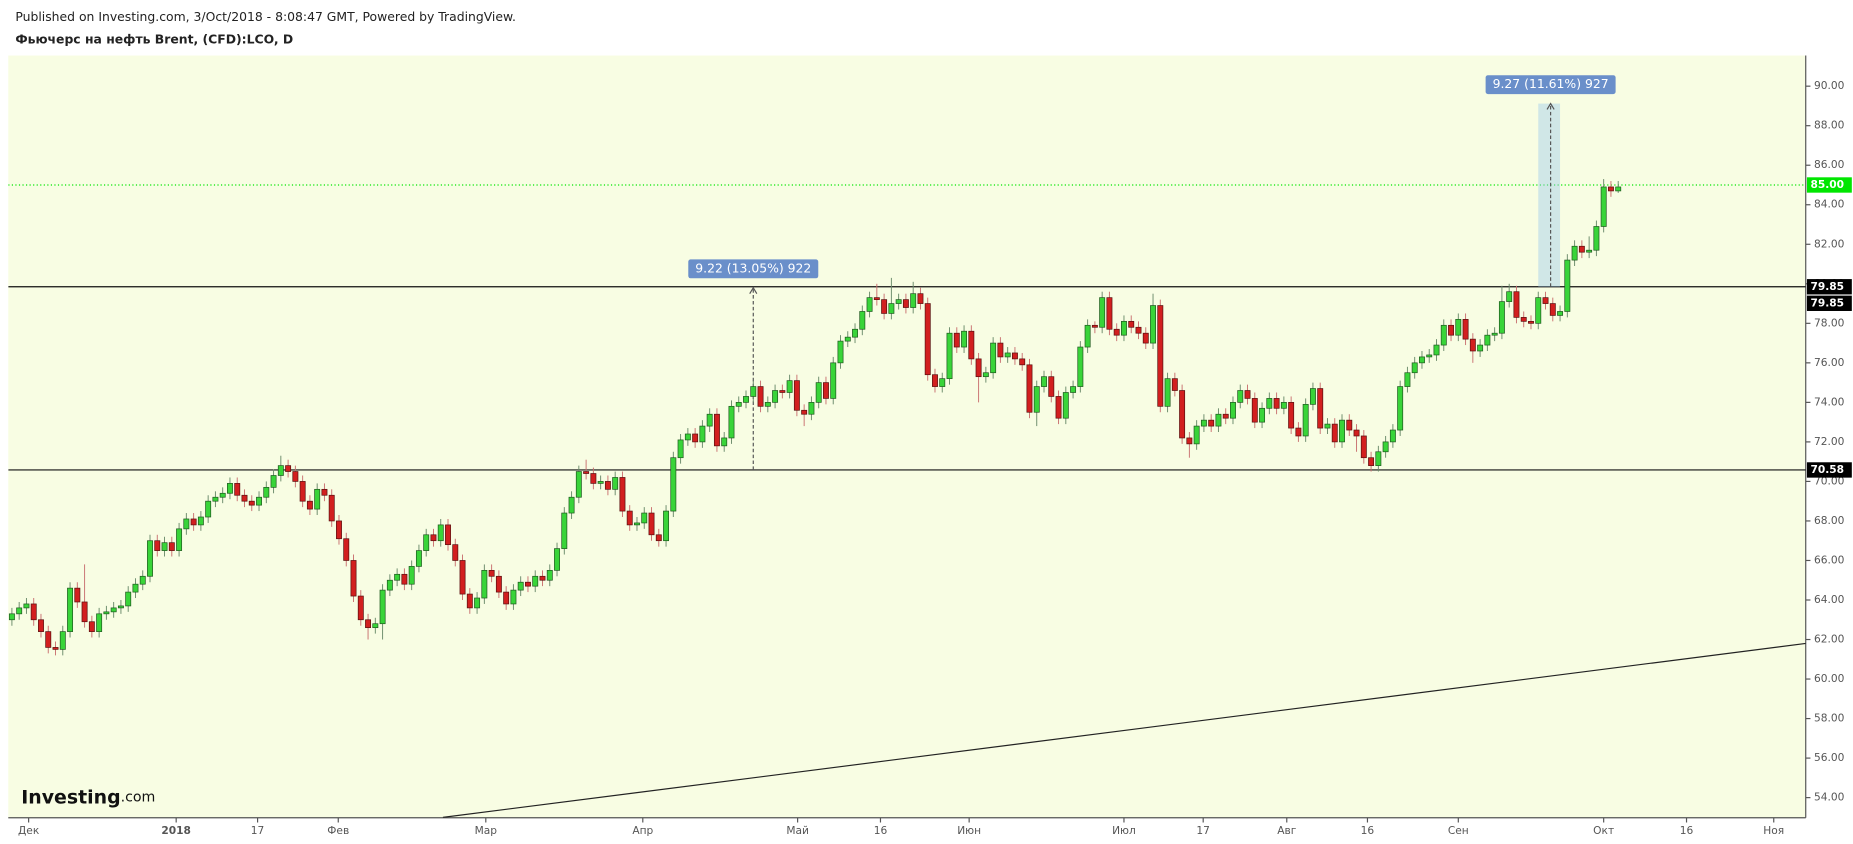  Describe the element at coordinates (1829, 243) in the screenshot. I see `y-tick-label: 82.00` at that location.